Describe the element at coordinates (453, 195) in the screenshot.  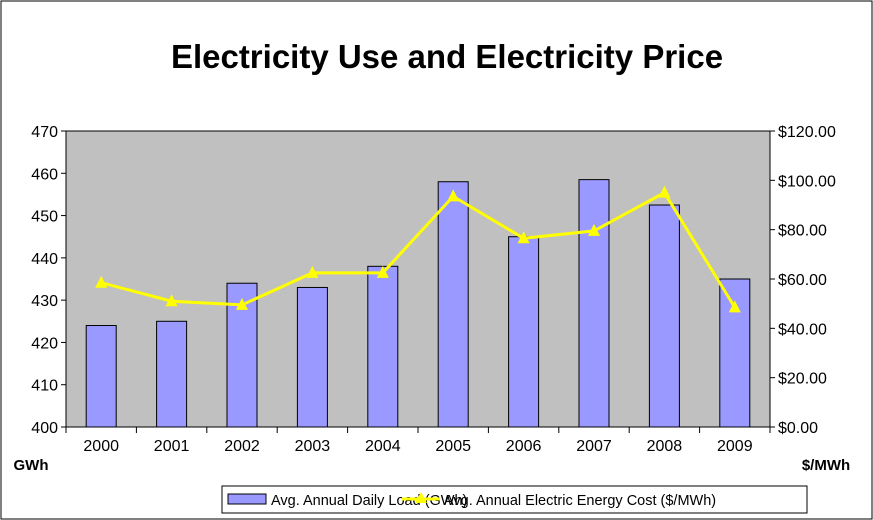
I see `line-point-2005` at that location.